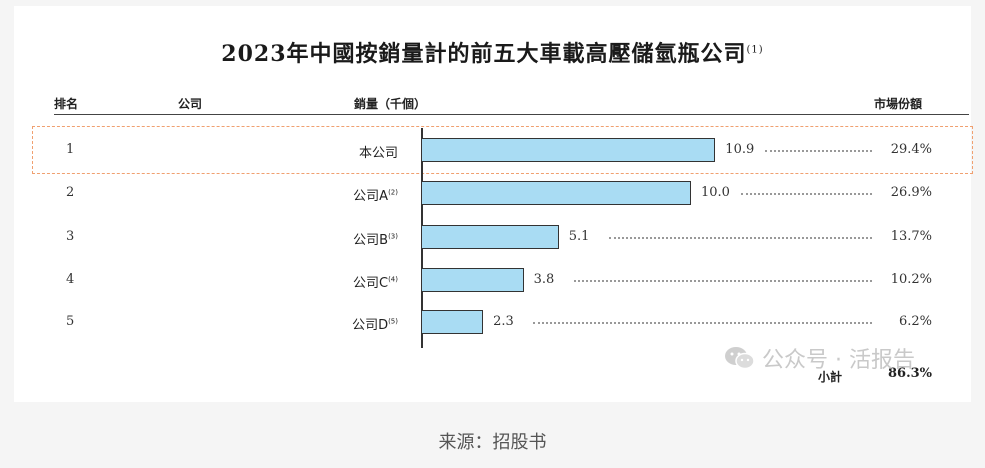 This screenshot has height=468, width=985. What do you see at coordinates (378, 153) in the screenshot?
I see `company-name: 本公司` at bounding box center [378, 153].